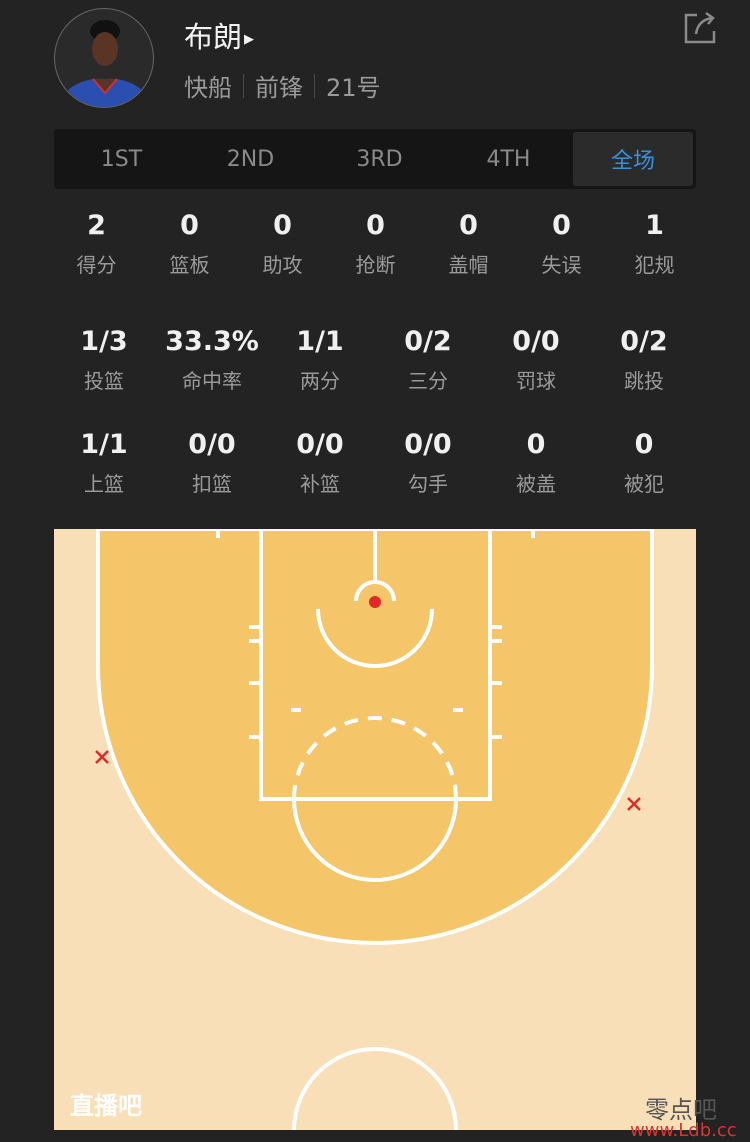  What do you see at coordinates (104, 341) in the screenshot?
I see `stat-value: 1/3` at bounding box center [104, 341].